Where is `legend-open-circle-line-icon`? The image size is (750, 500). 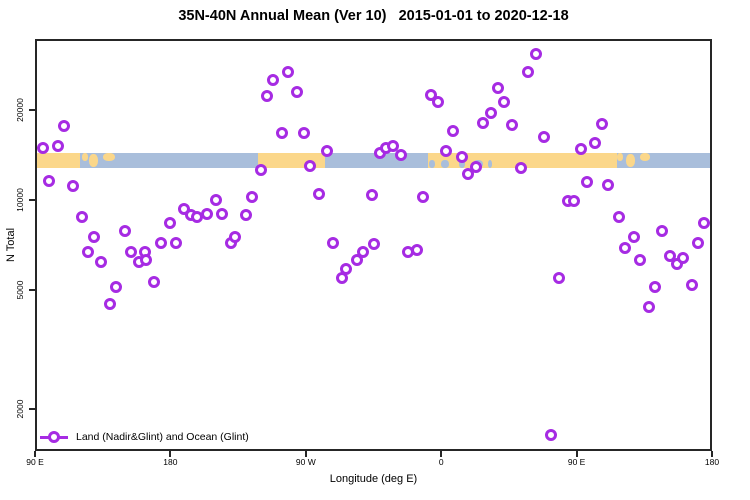
legend-open-circle-line-icon is located at coordinates (54, 437).